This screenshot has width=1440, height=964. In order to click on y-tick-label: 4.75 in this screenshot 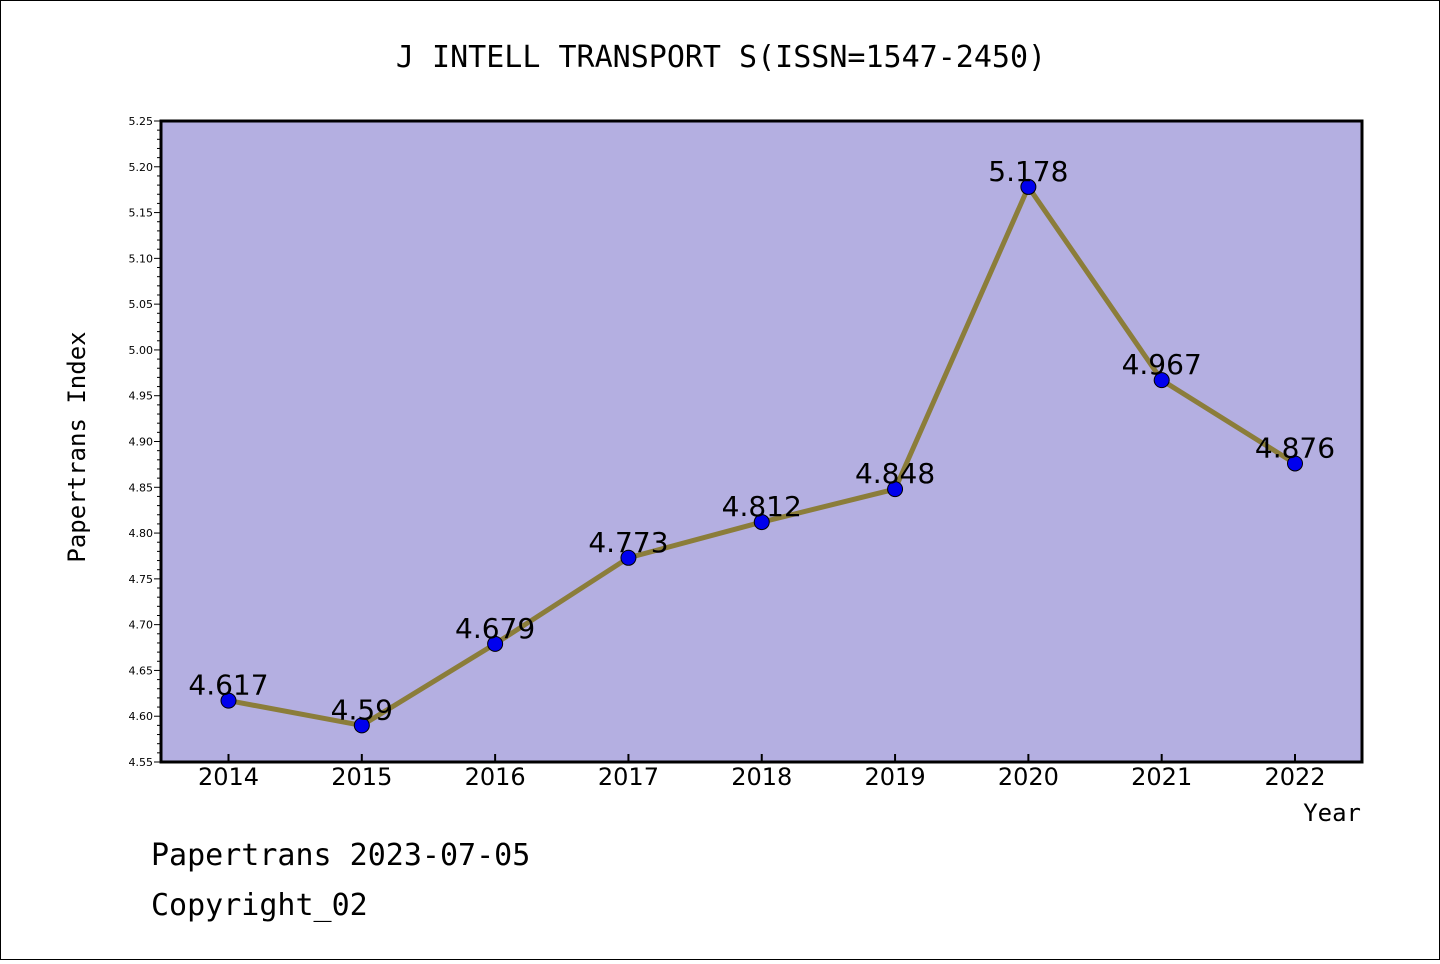, I will do `click(141, 579)`.